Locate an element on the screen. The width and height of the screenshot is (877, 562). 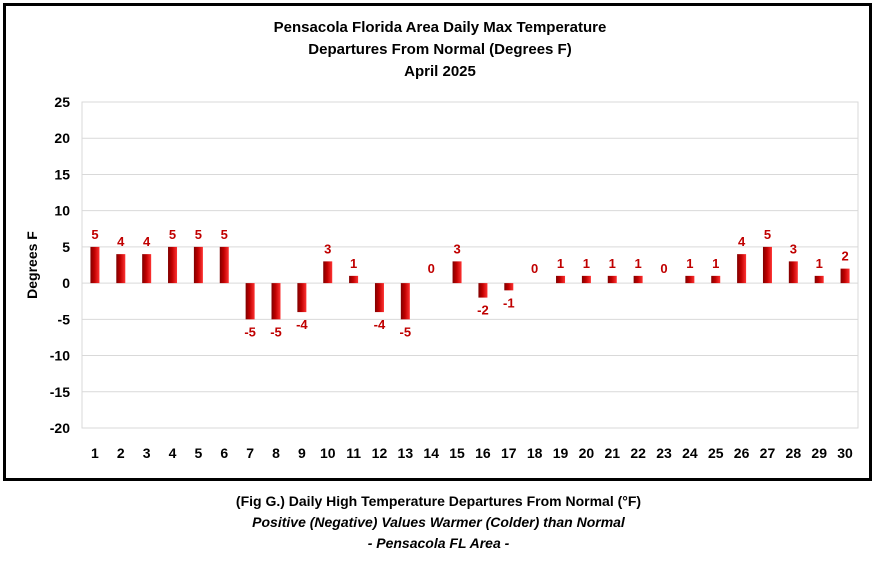
y-tick-label: 20 is located at coordinates (62, 138).